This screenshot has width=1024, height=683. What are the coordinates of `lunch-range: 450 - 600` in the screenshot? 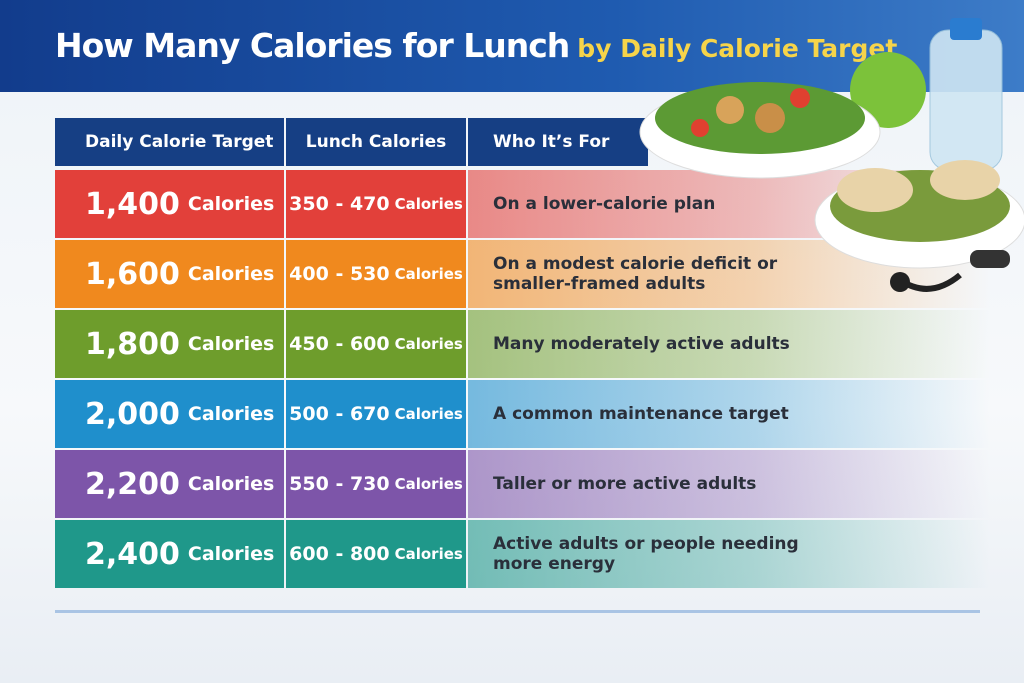 It's located at (339, 344).